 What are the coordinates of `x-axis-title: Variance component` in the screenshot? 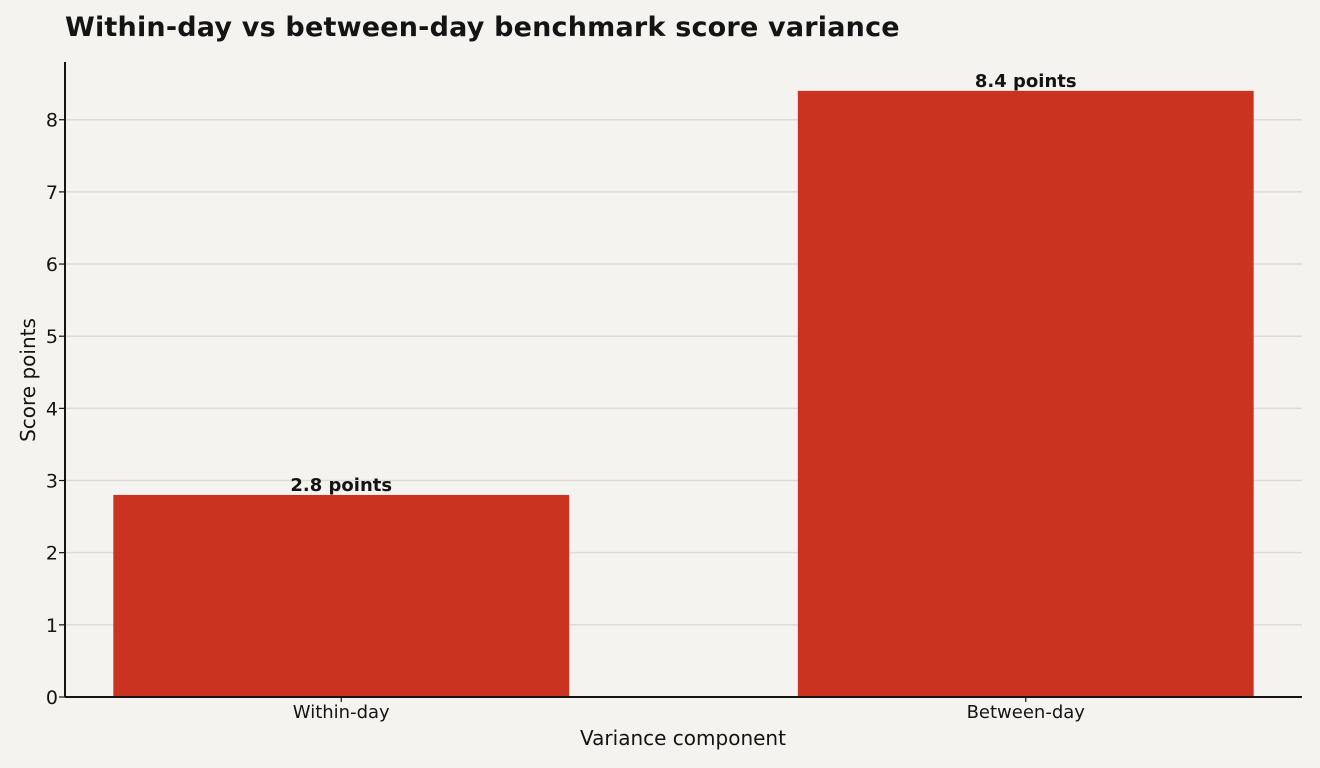 It's located at (683, 738).